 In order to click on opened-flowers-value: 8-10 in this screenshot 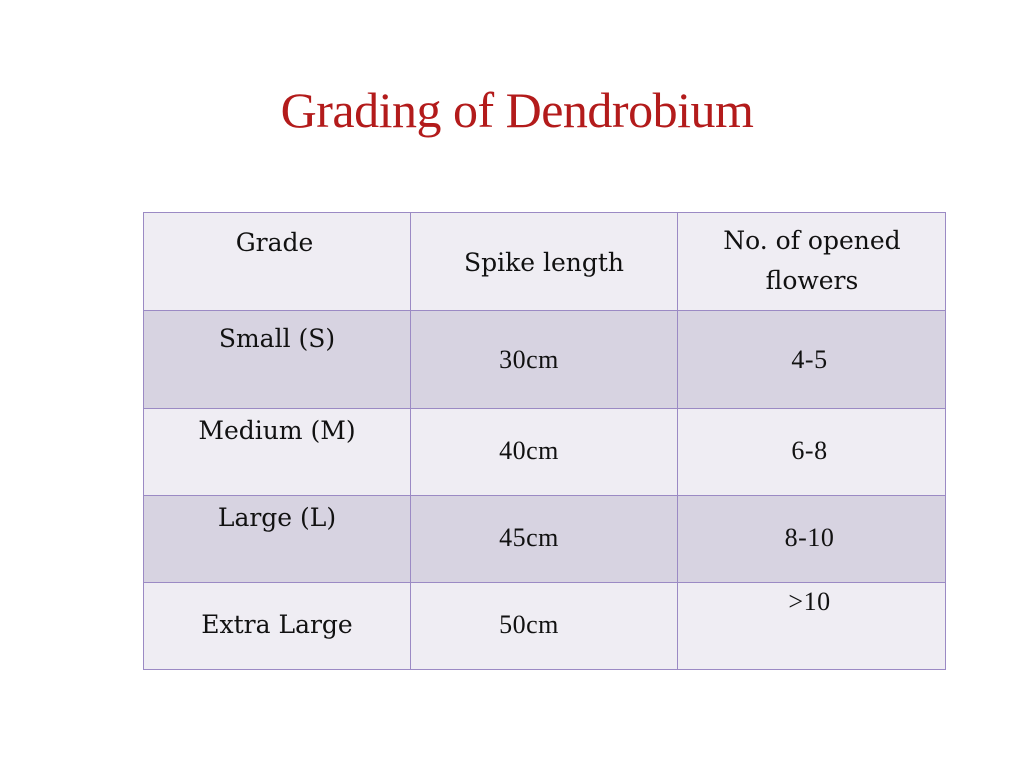, I will do `click(809, 537)`.